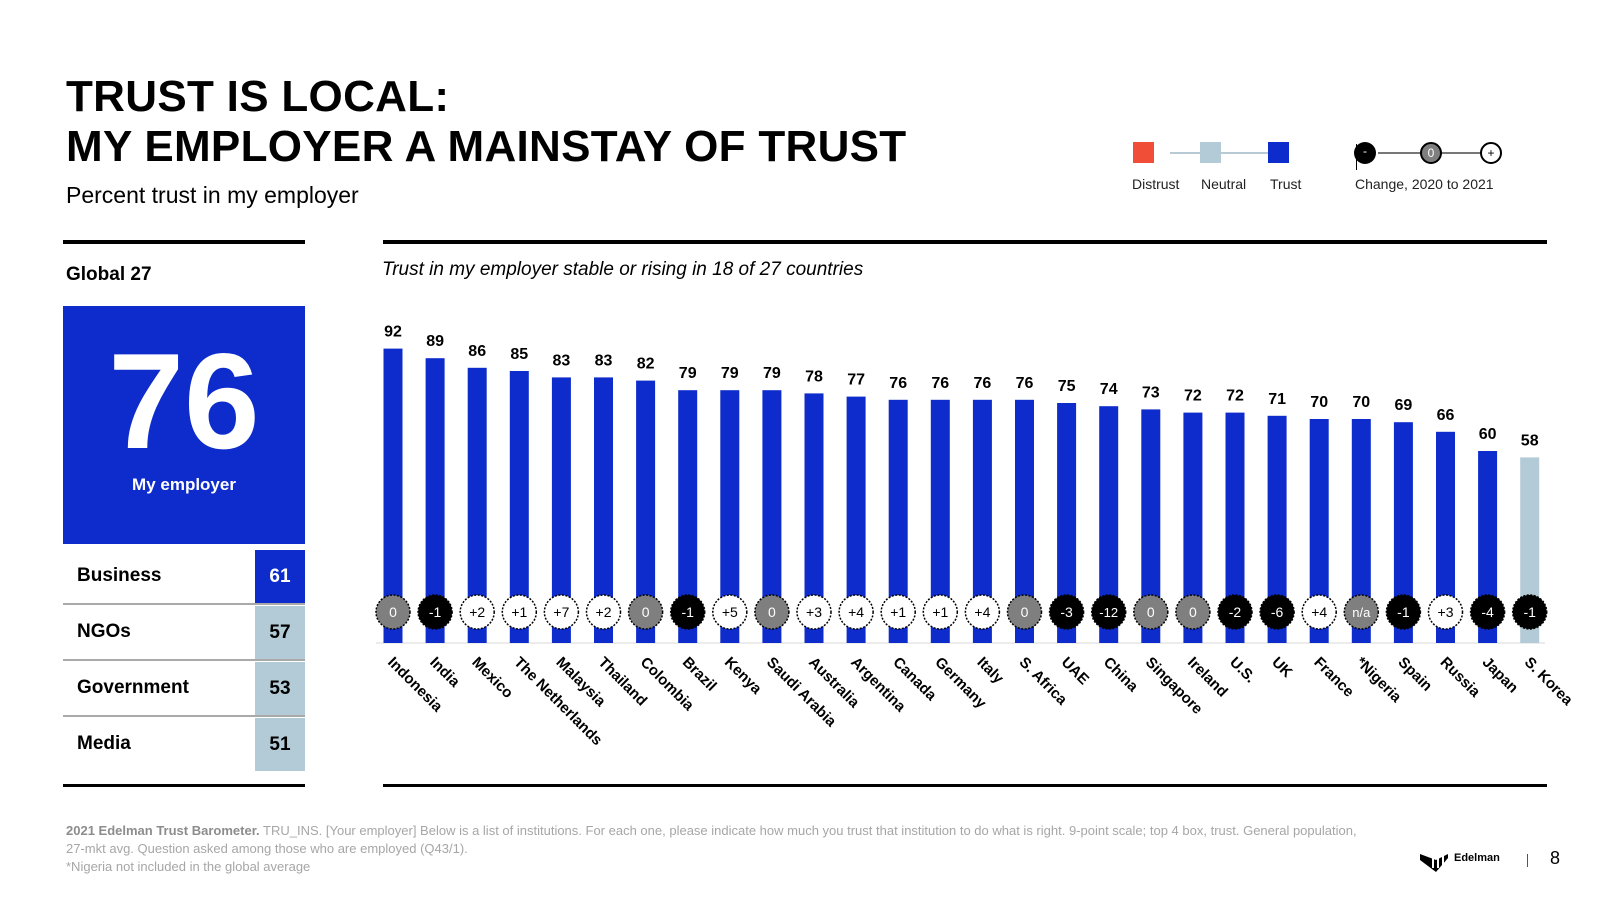  What do you see at coordinates (730, 612) in the screenshot?
I see `change-badge-label: +5` at bounding box center [730, 612].